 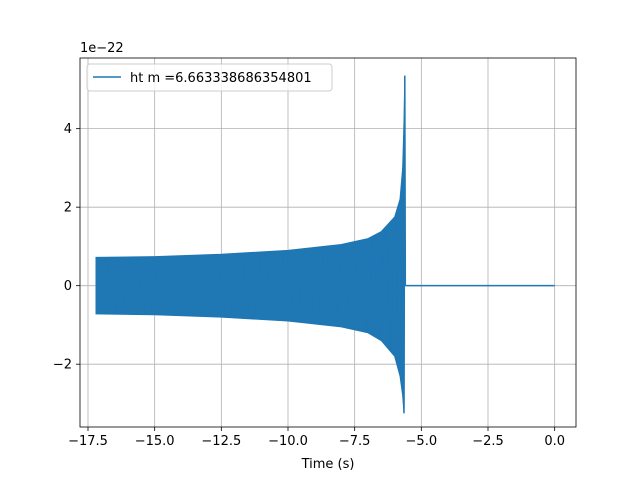 What do you see at coordinates (221, 441) in the screenshot?
I see `x-tick-label: −12.5` at bounding box center [221, 441].